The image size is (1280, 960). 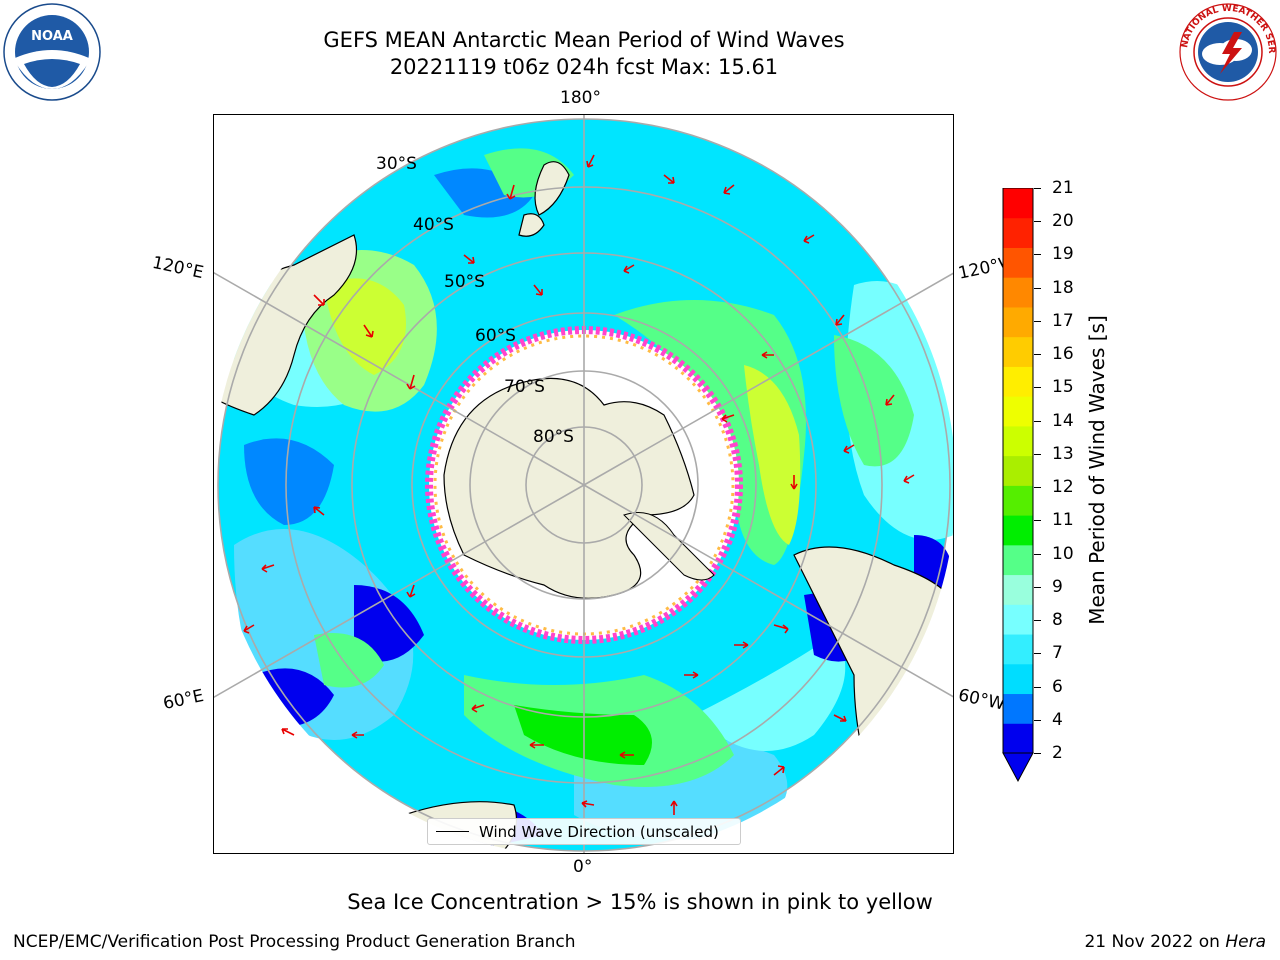 What do you see at coordinates (1057, 686) in the screenshot?
I see `colorbar-tick-label: 6` at bounding box center [1057, 686].